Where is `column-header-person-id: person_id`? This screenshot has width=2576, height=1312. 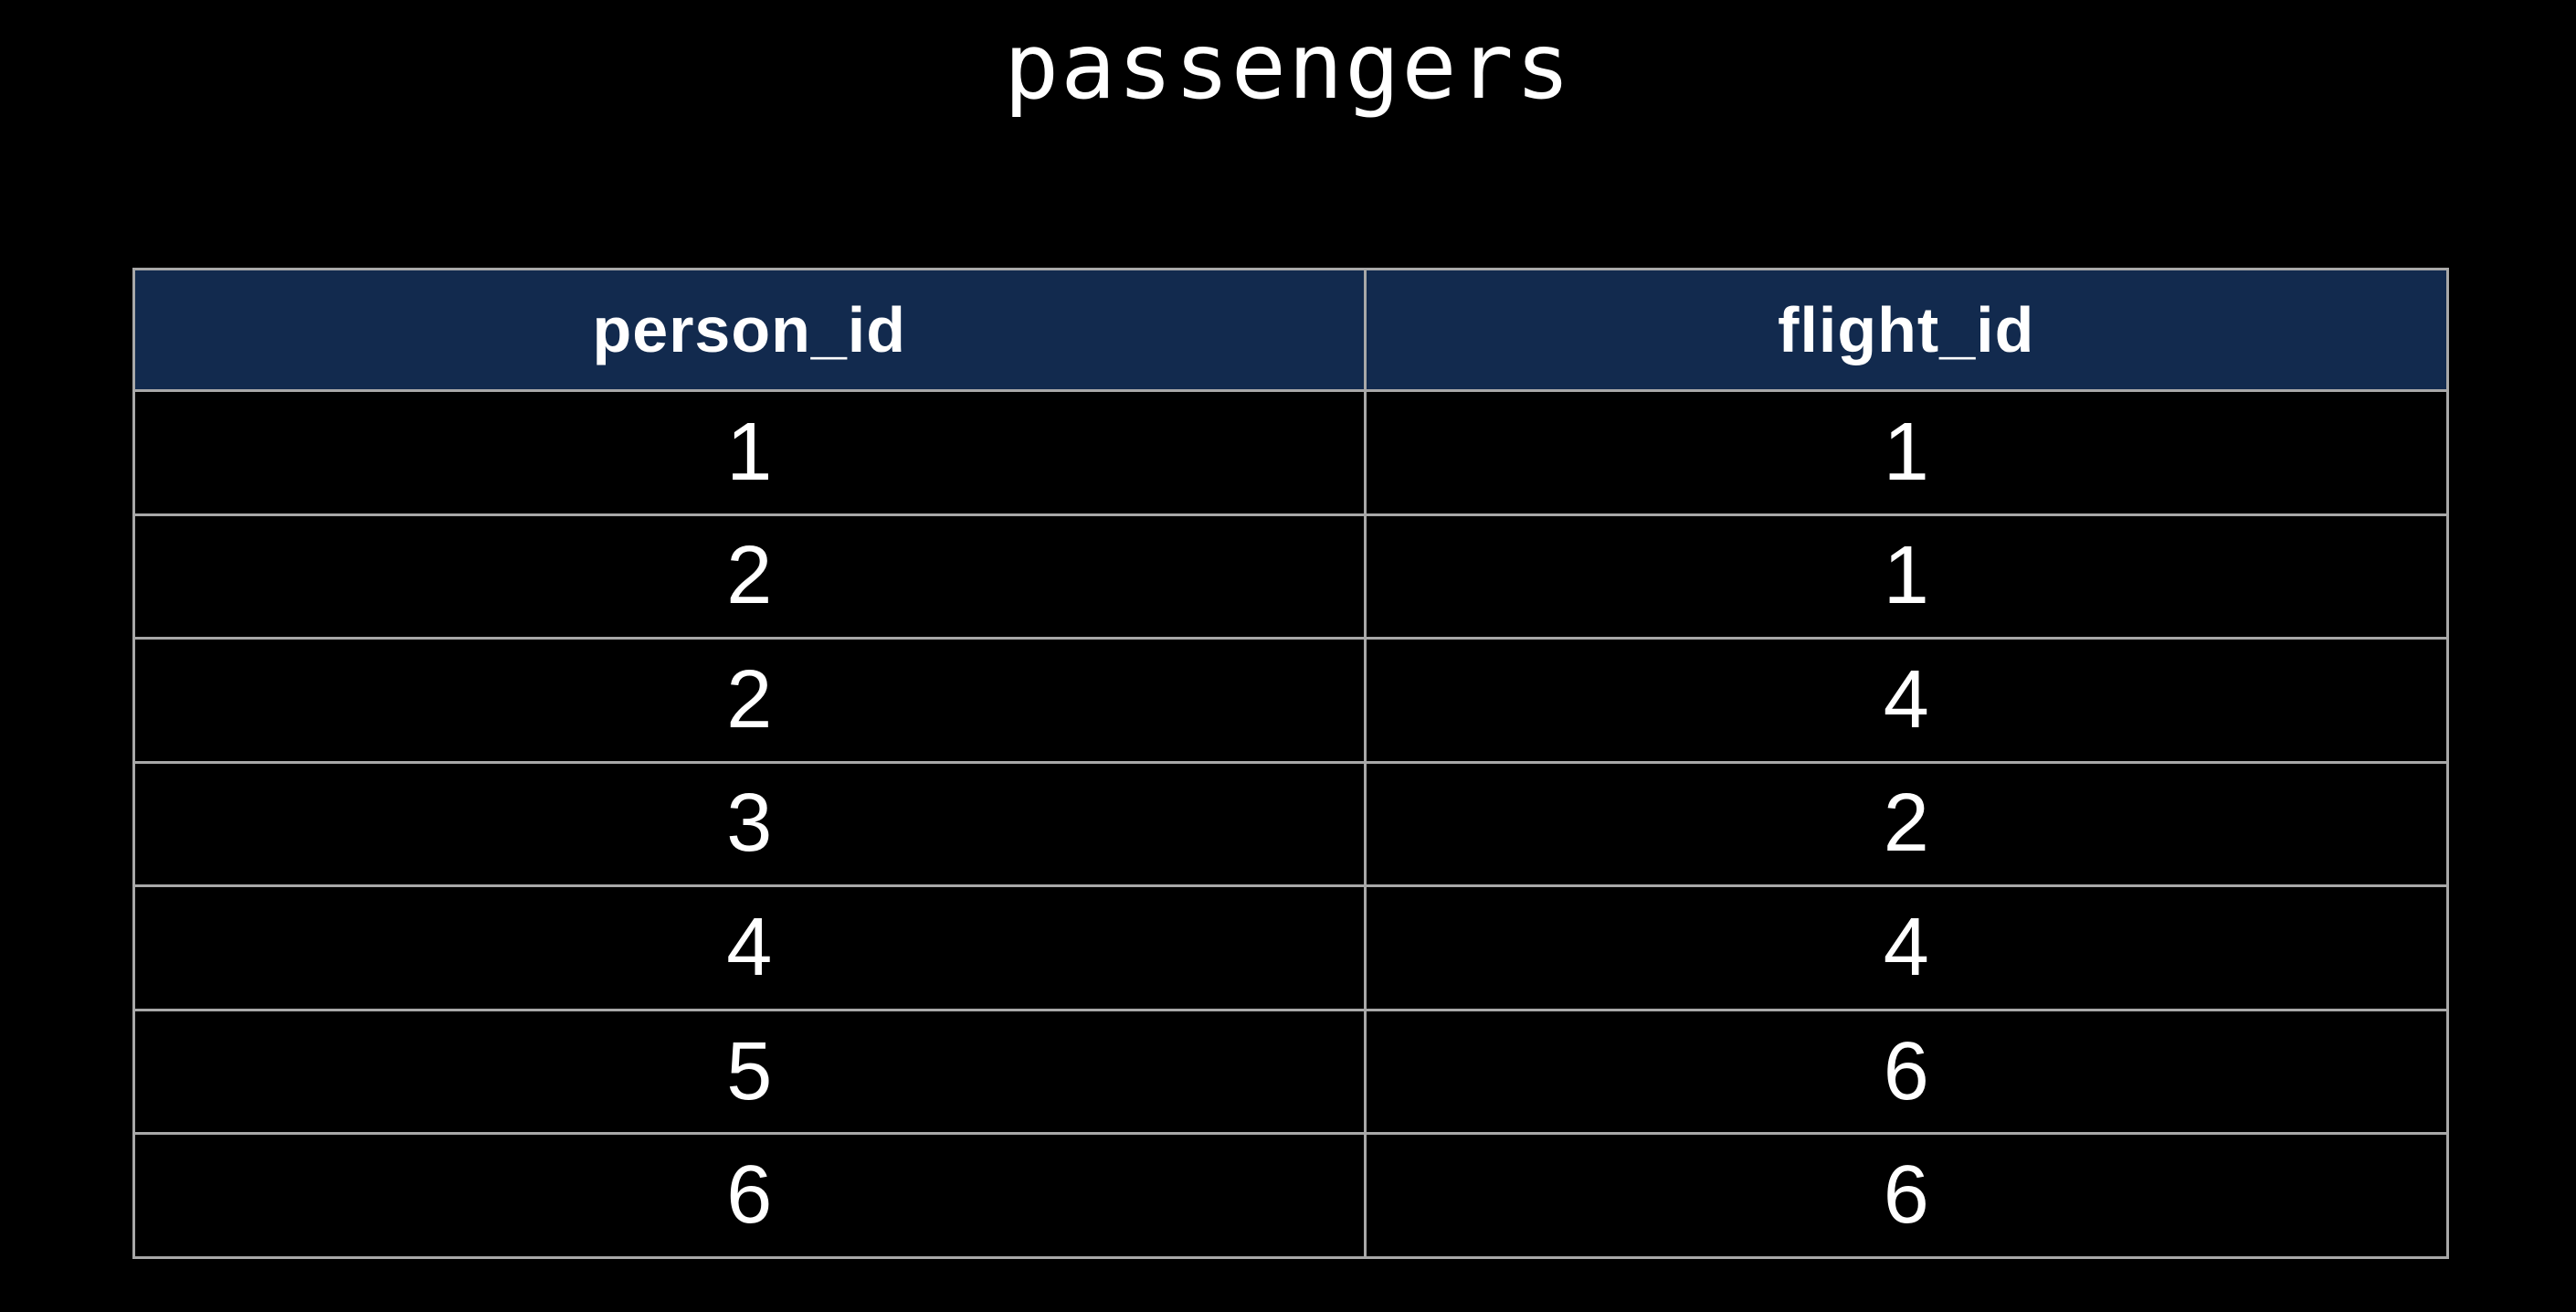
column-header-person-id: person_id is located at coordinates (749, 330).